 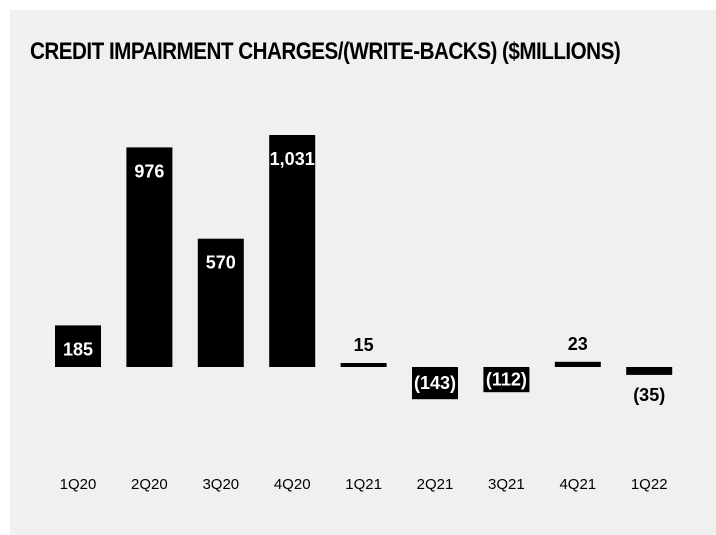 I want to click on bar-1q22, so click(x=649, y=371).